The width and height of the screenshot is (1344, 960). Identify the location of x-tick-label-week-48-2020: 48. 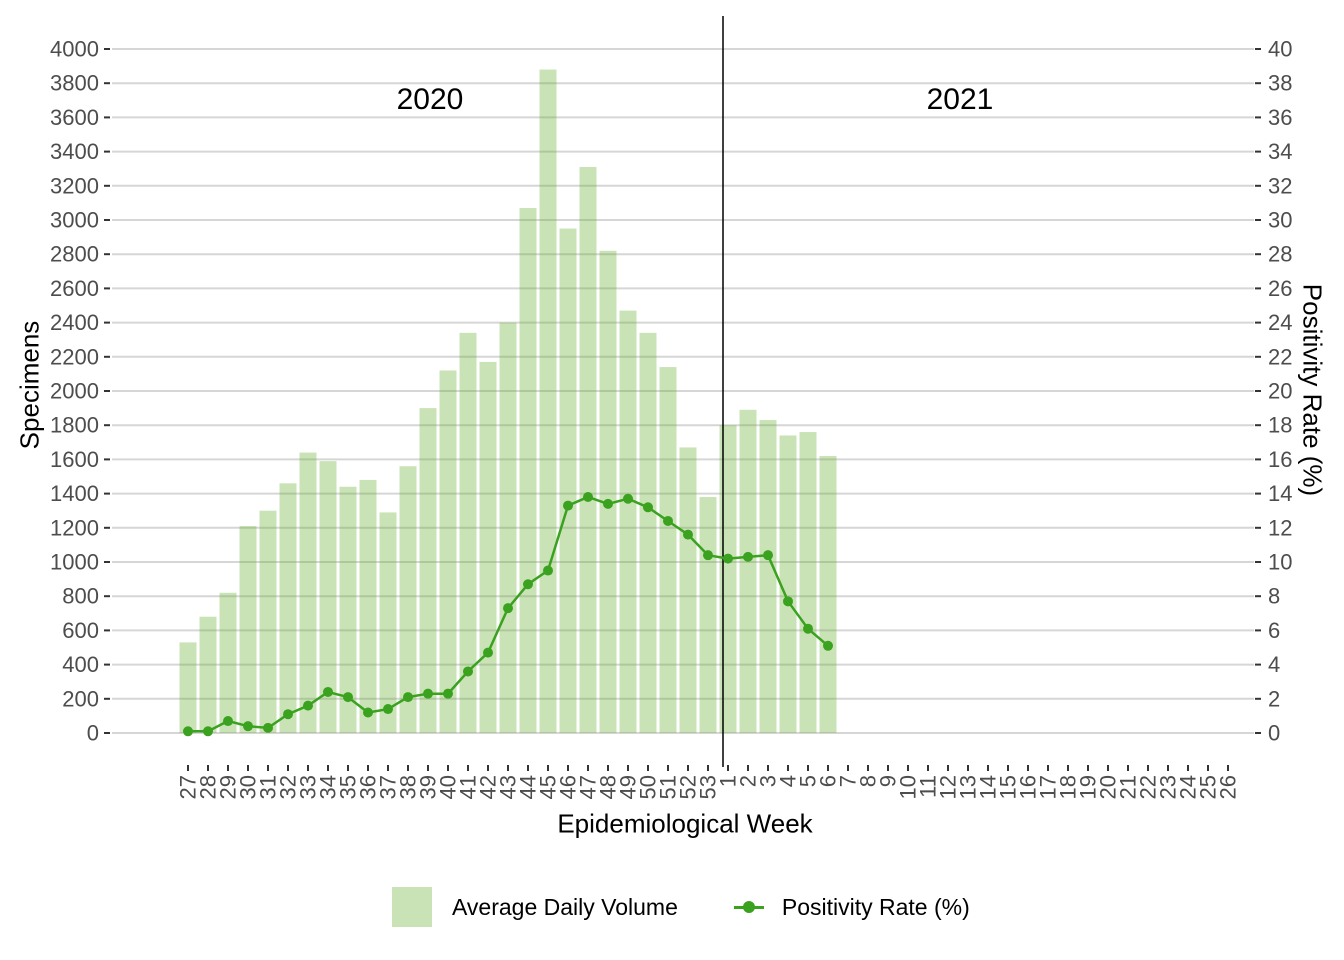
(607, 787).